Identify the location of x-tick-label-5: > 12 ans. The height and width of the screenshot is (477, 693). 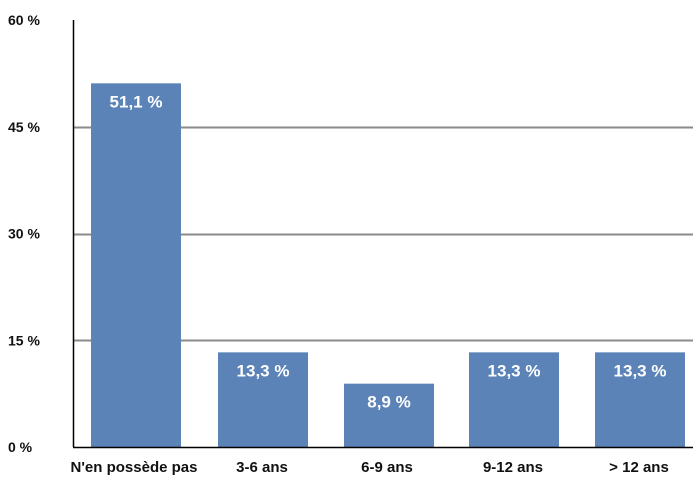
(639, 467).